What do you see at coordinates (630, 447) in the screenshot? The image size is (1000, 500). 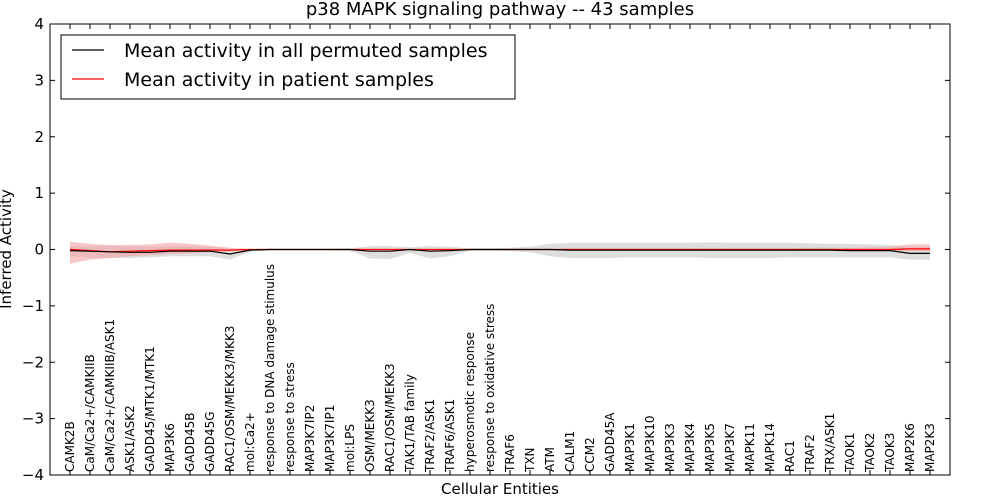 I see `x-tick-label: MAP3K1` at bounding box center [630, 447].